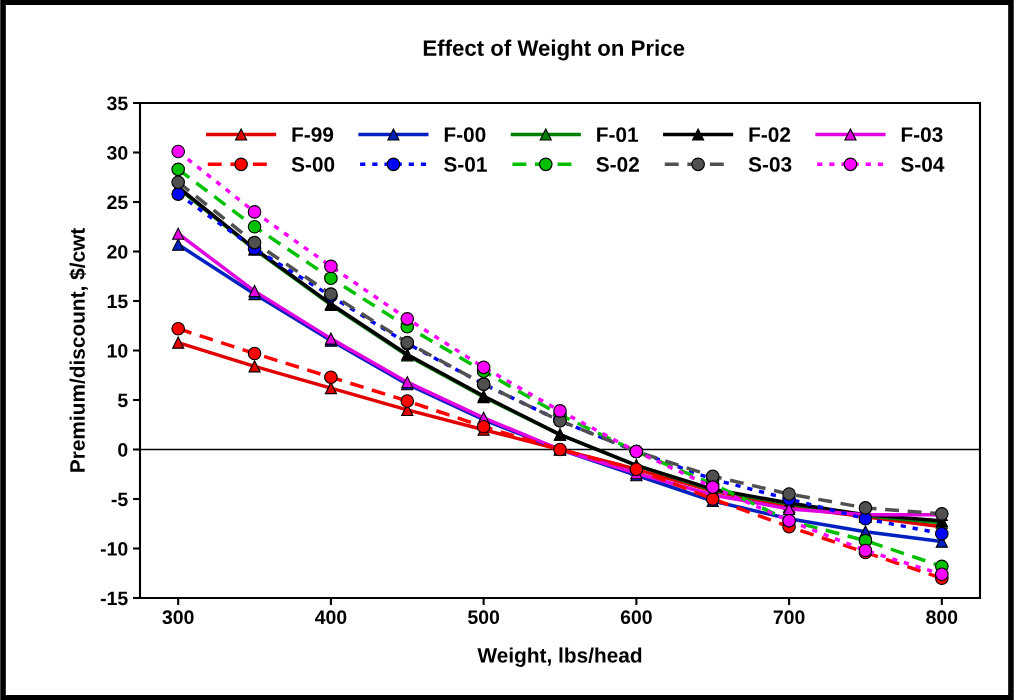 This screenshot has height=700, width=1014. Describe the element at coordinates (117, 152) in the screenshot. I see `y-tick-label: 30` at that location.